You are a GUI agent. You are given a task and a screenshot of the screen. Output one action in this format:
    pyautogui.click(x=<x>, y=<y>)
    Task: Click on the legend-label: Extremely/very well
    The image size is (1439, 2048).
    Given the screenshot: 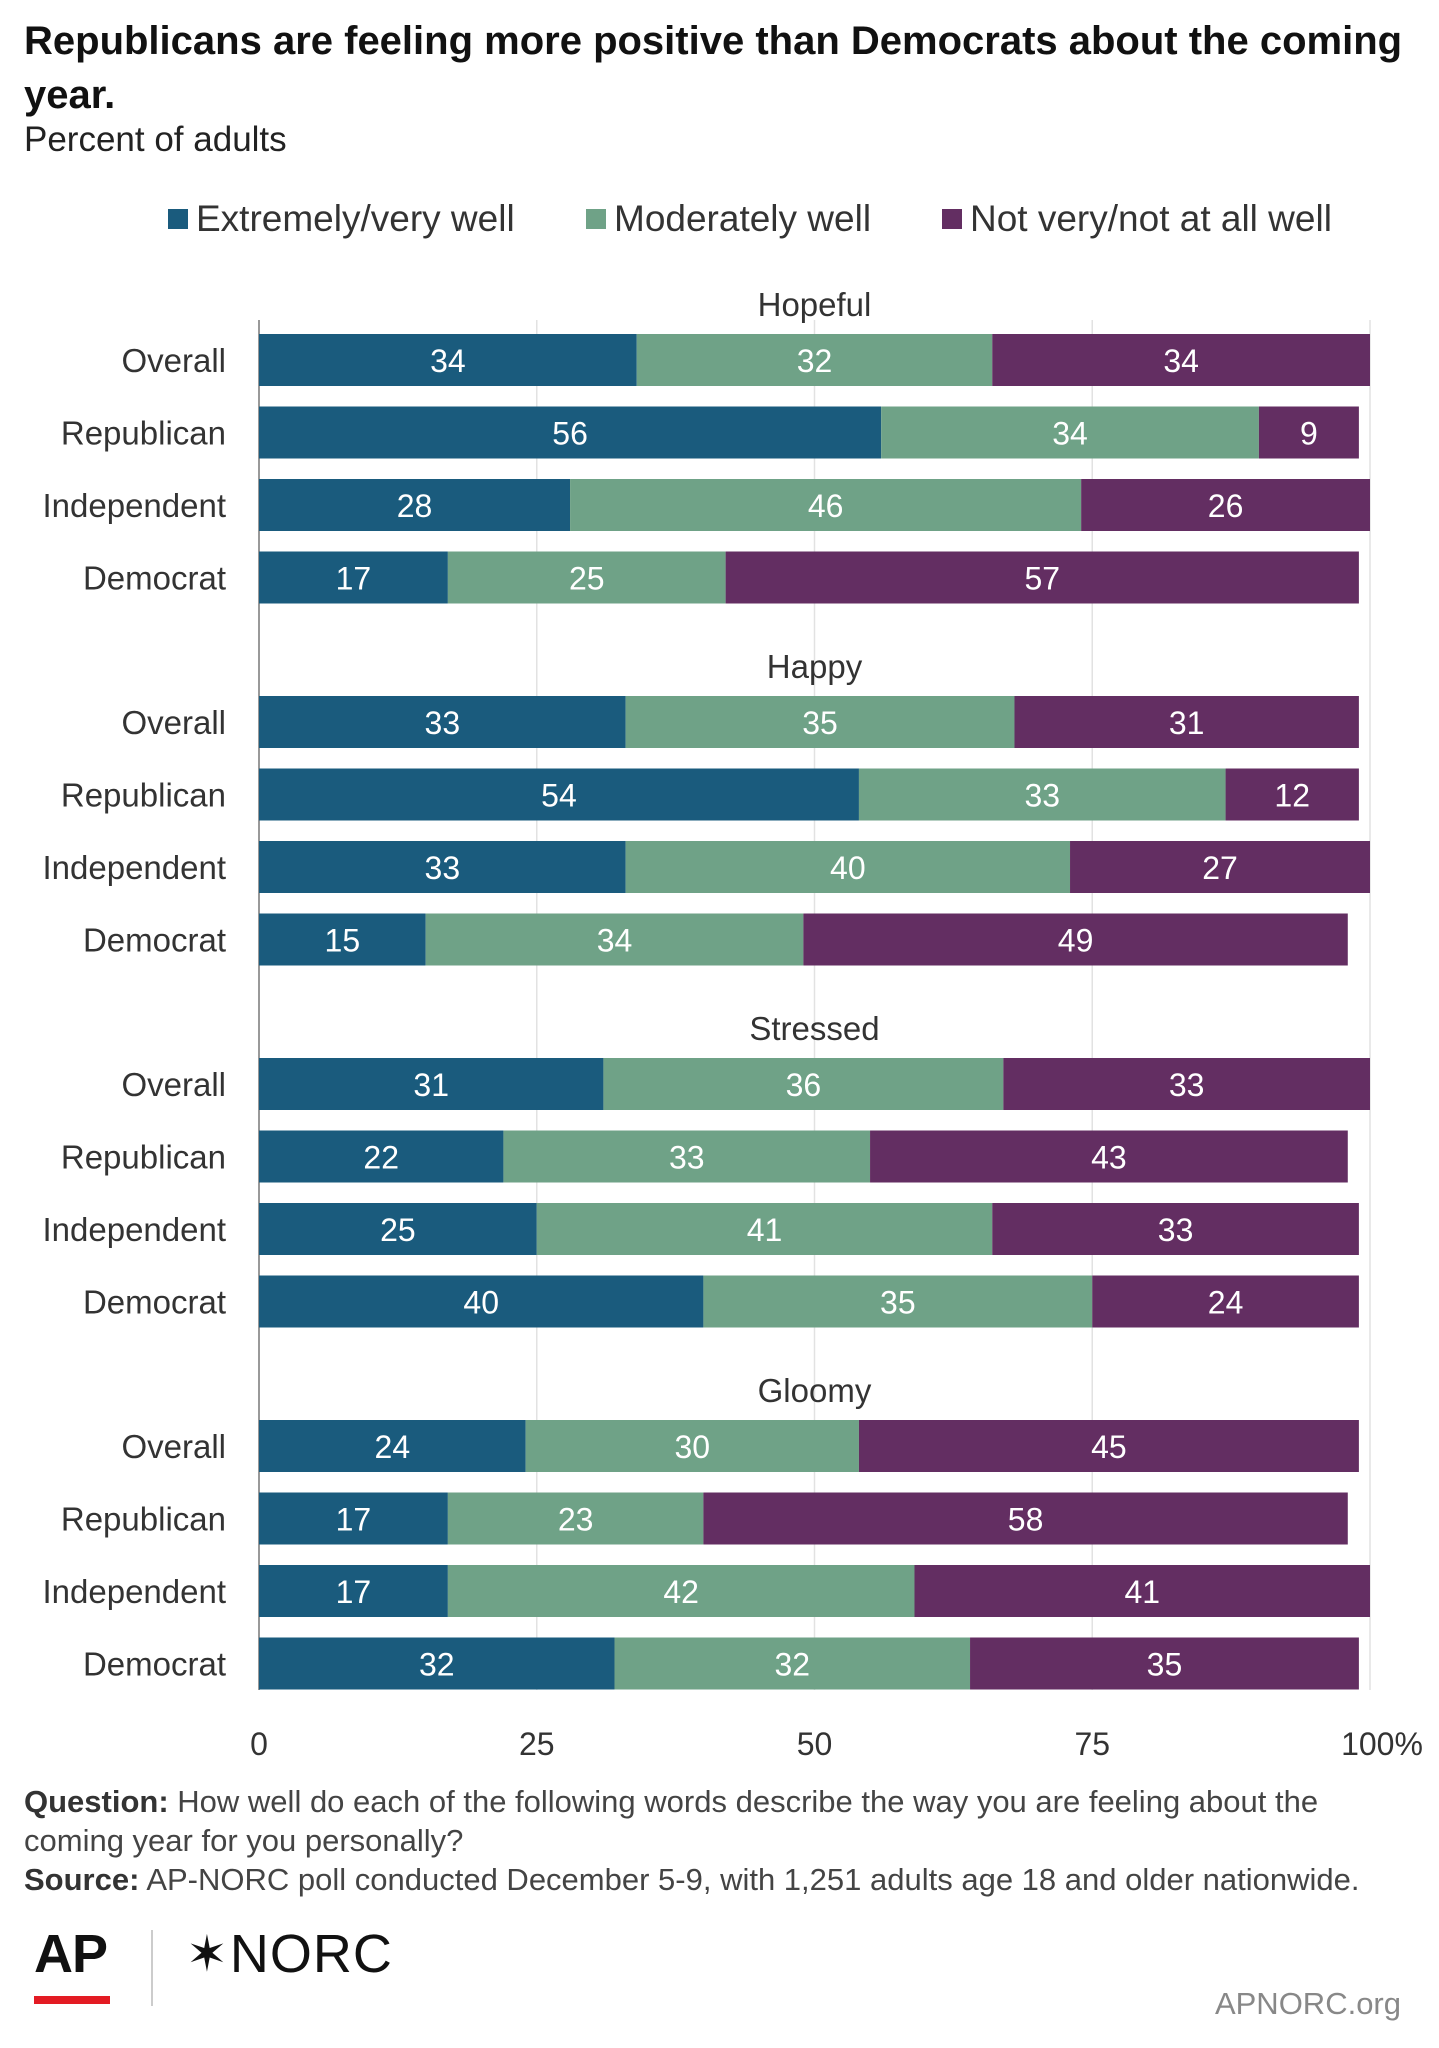 What is the action you would take?
    pyautogui.click(x=355, y=218)
    